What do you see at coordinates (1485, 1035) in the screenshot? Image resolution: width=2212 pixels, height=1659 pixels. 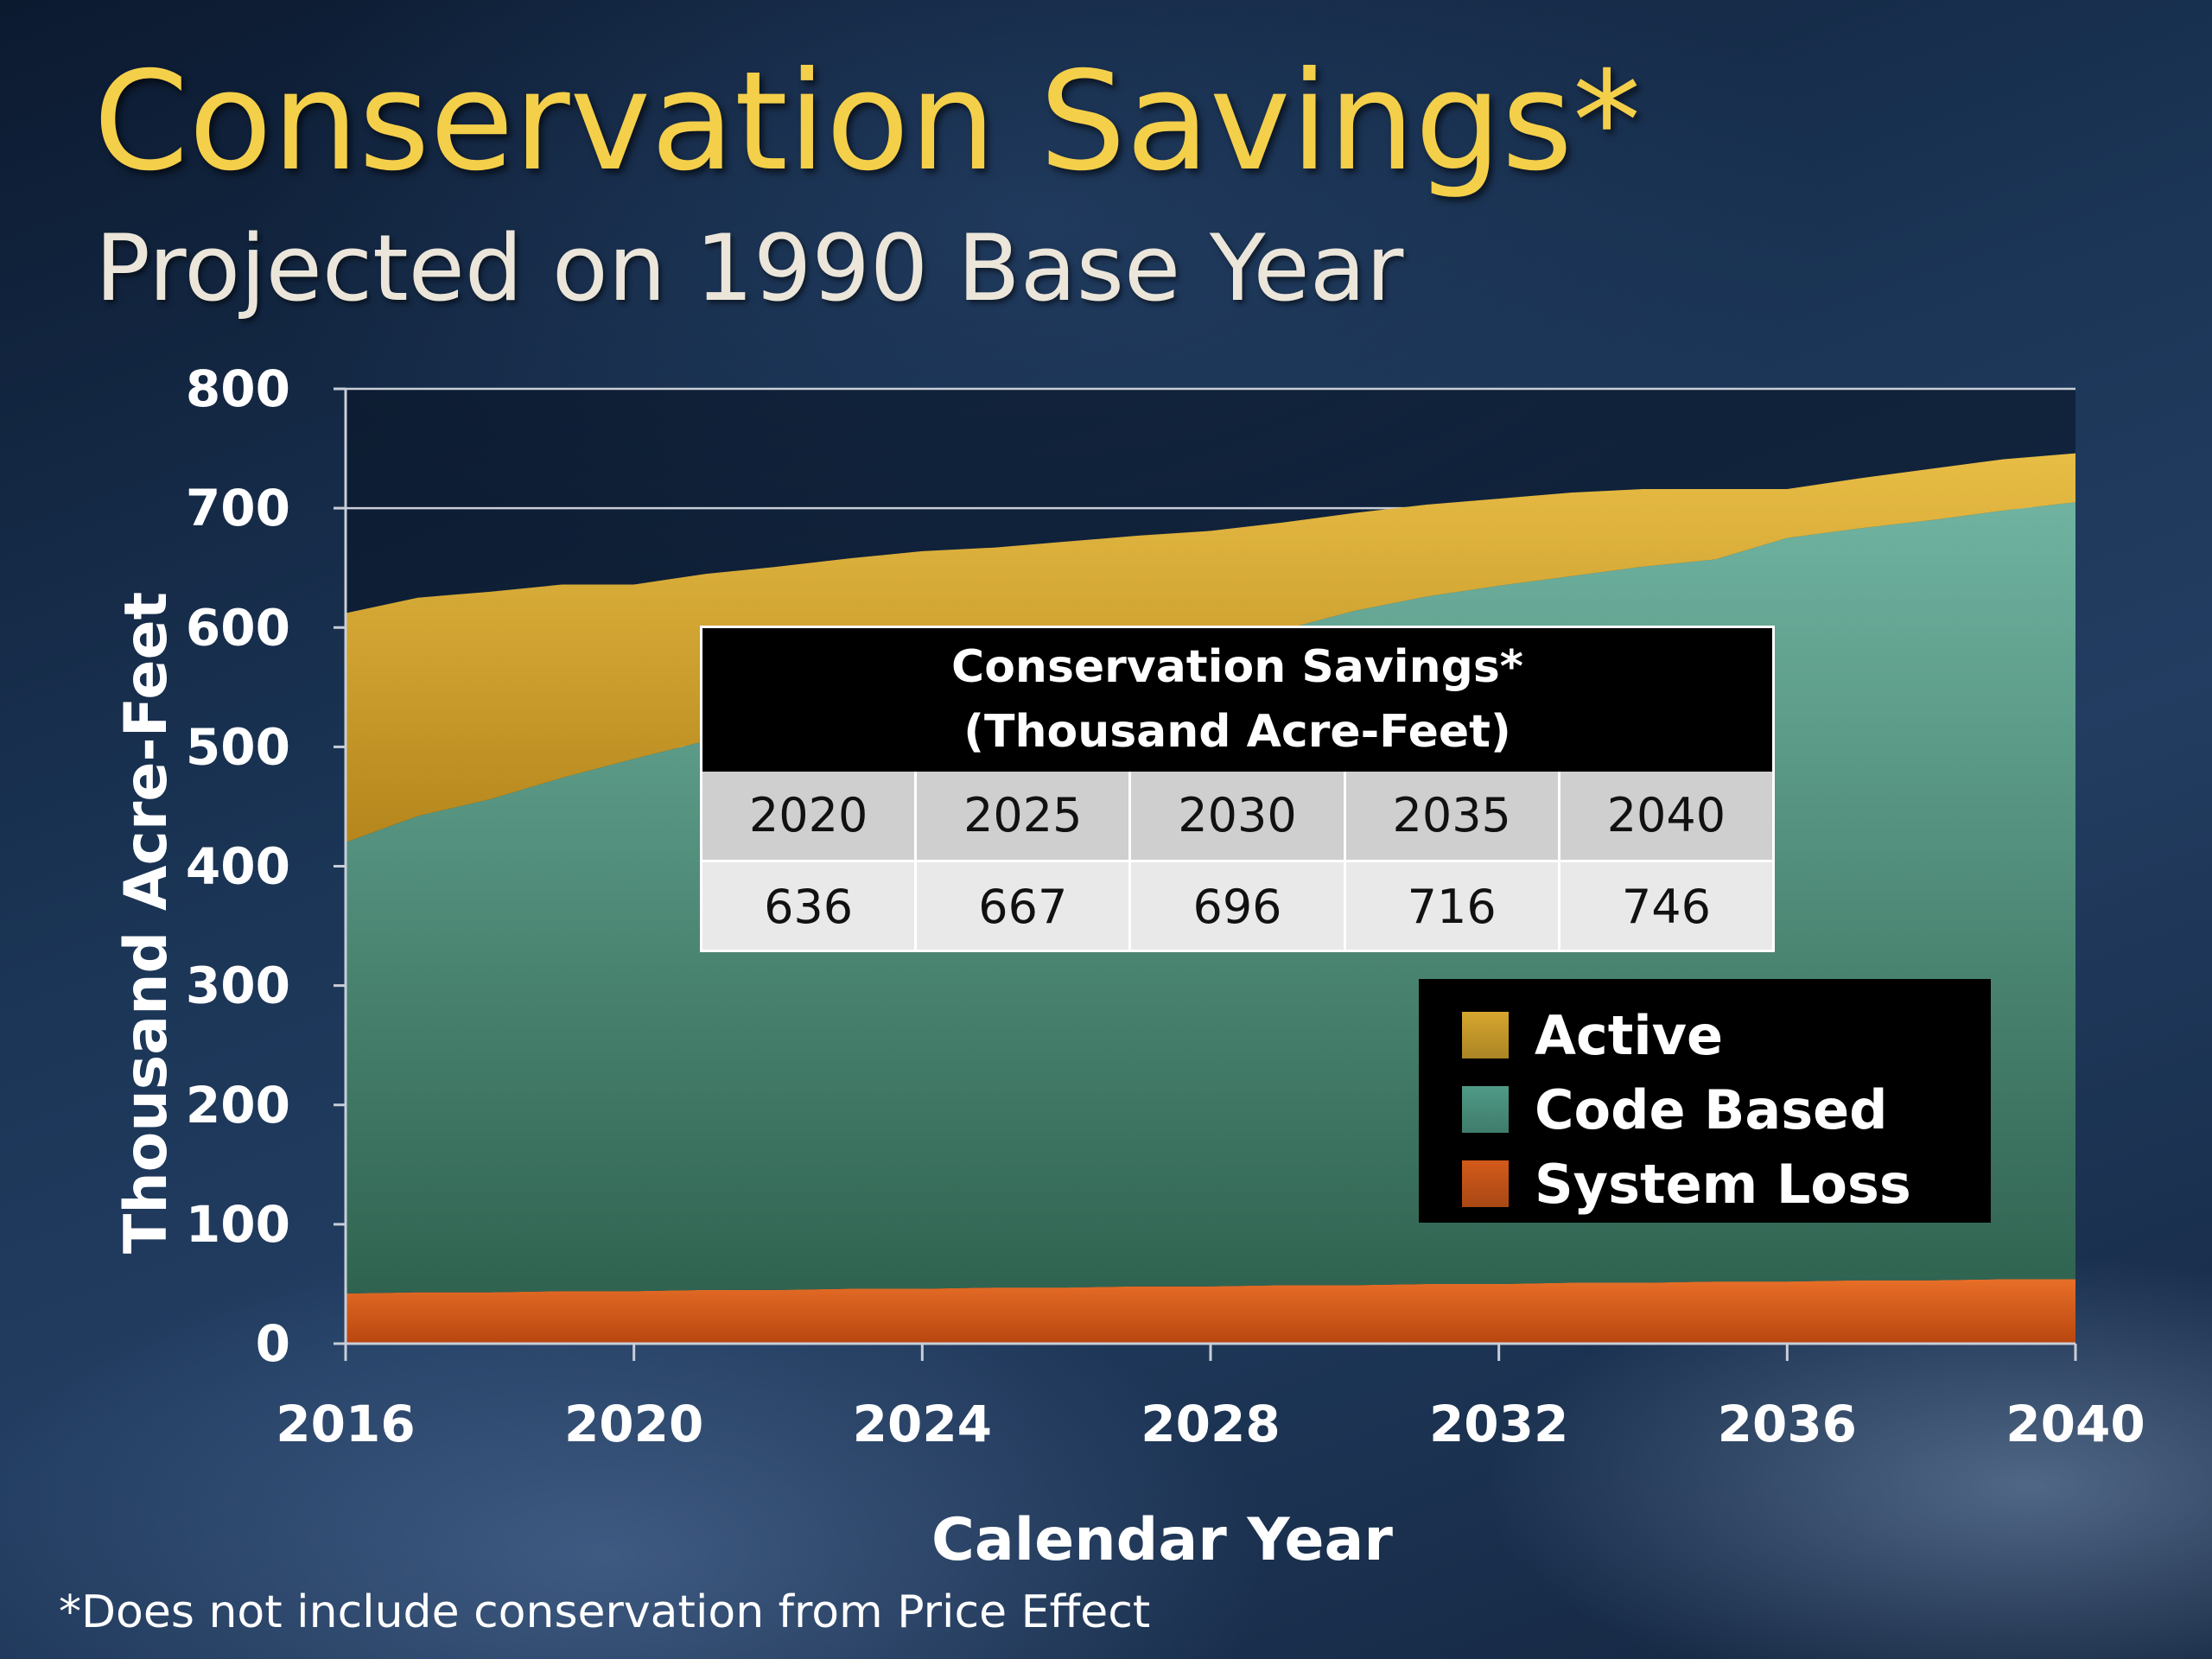 I see `legend-swatch-active` at bounding box center [1485, 1035].